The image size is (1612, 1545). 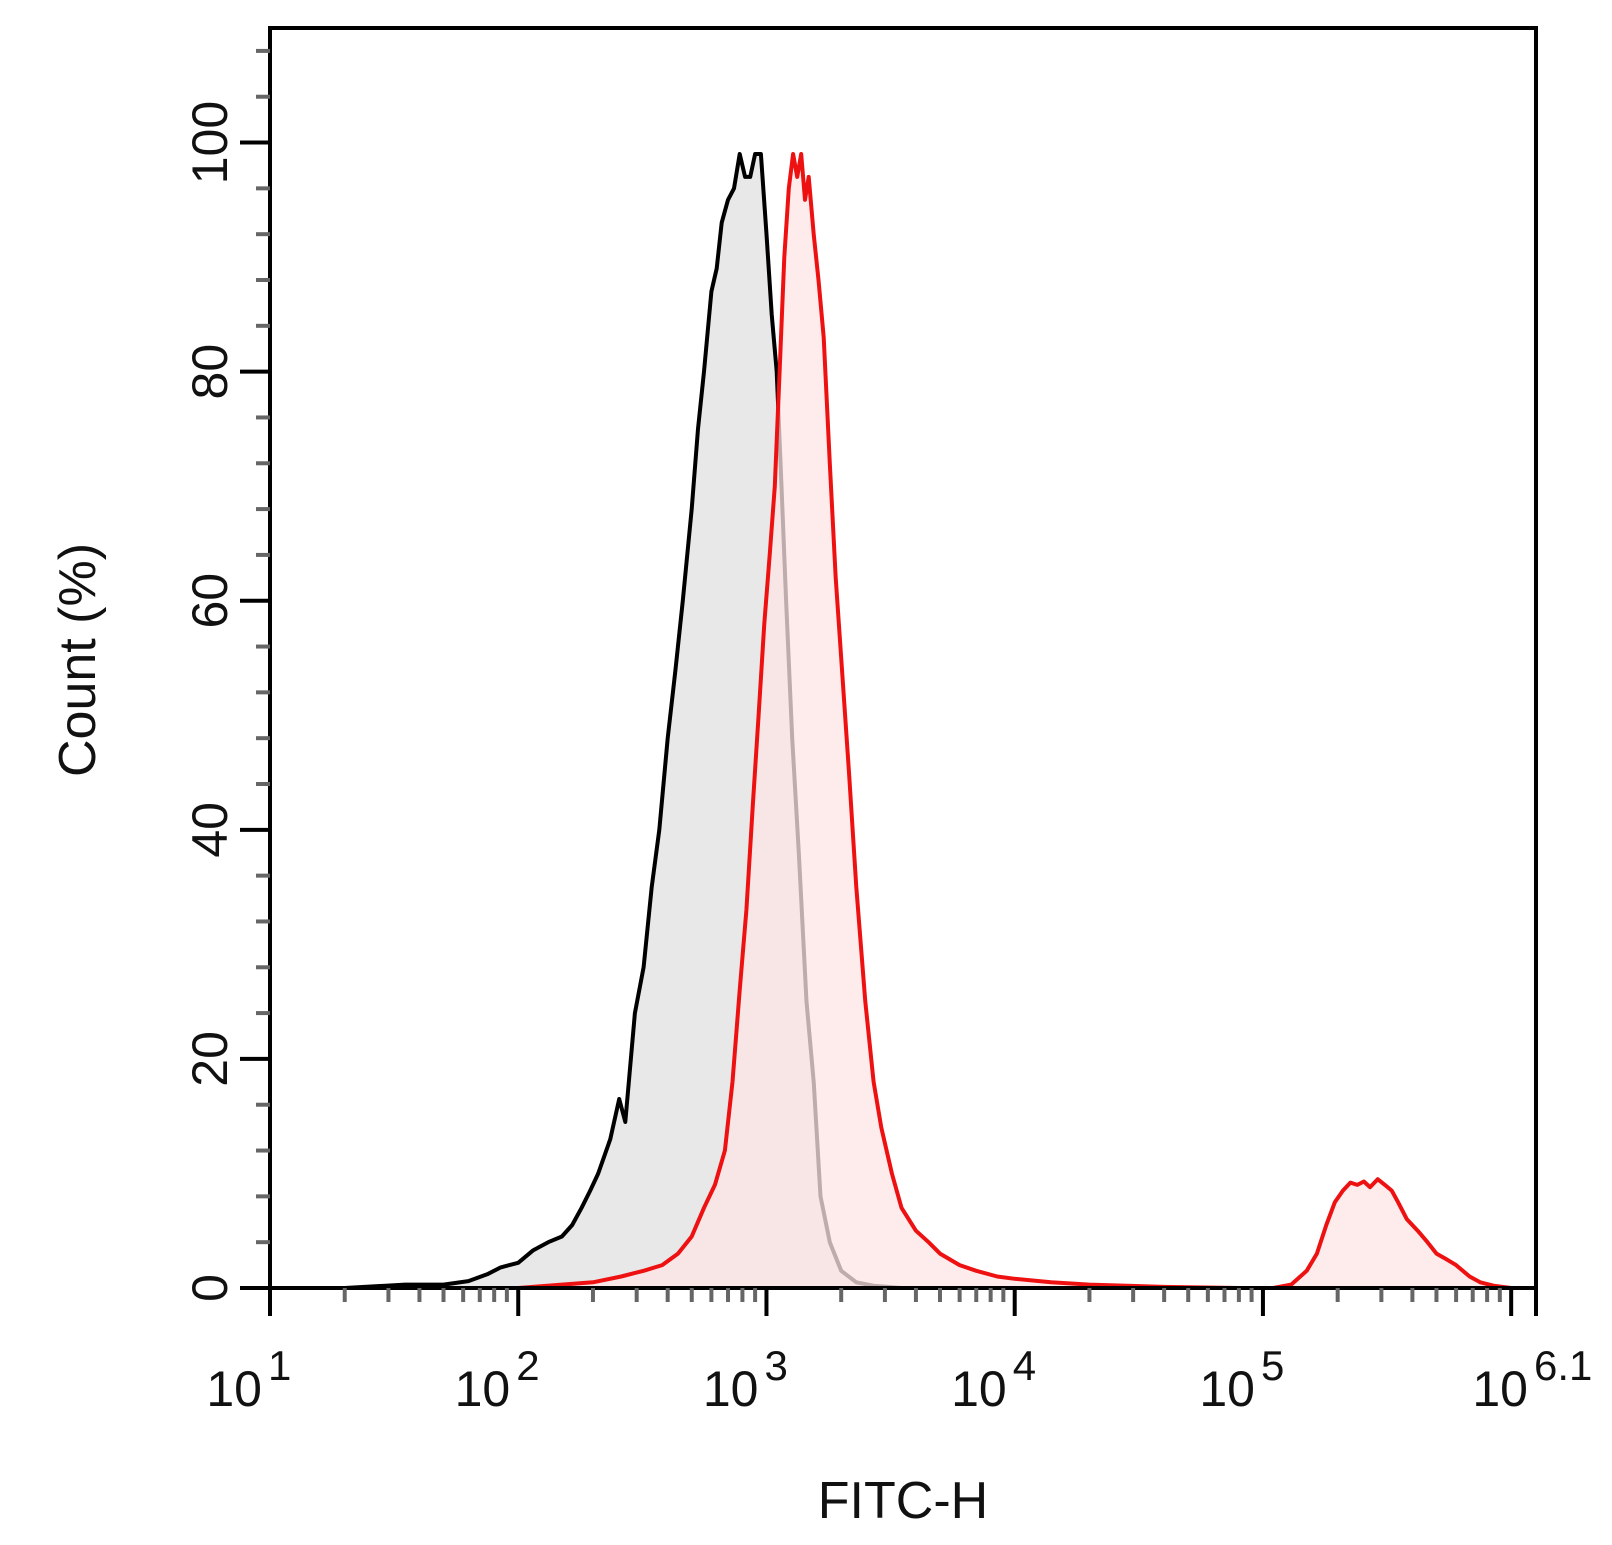 What do you see at coordinates (775, 1365) in the screenshot?
I see `x-tick-label-exponent: 3` at bounding box center [775, 1365].